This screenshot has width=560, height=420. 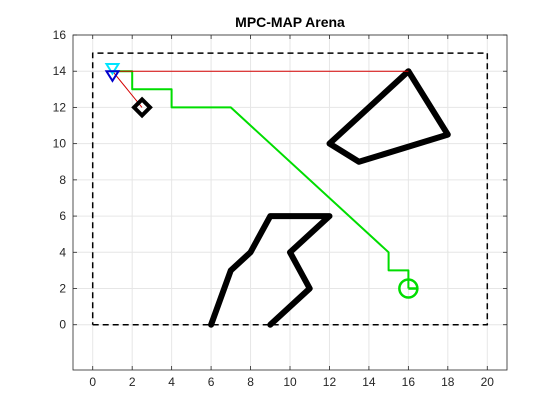 What do you see at coordinates (142, 107) in the screenshot?
I see `start-marker` at bounding box center [142, 107].